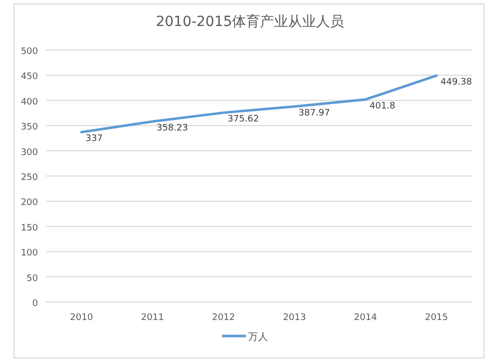 This screenshot has height=362, width=500. I want to click on y-tick-label: 250, so click(29, 178).